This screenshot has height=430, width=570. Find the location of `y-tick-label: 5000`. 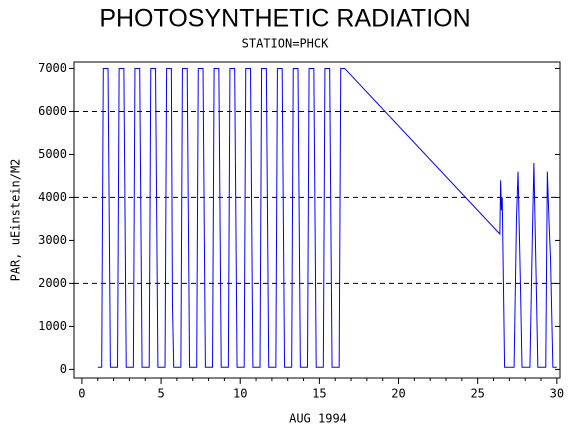

y-tick-label: 5000 is located at coordinates (52, 154).